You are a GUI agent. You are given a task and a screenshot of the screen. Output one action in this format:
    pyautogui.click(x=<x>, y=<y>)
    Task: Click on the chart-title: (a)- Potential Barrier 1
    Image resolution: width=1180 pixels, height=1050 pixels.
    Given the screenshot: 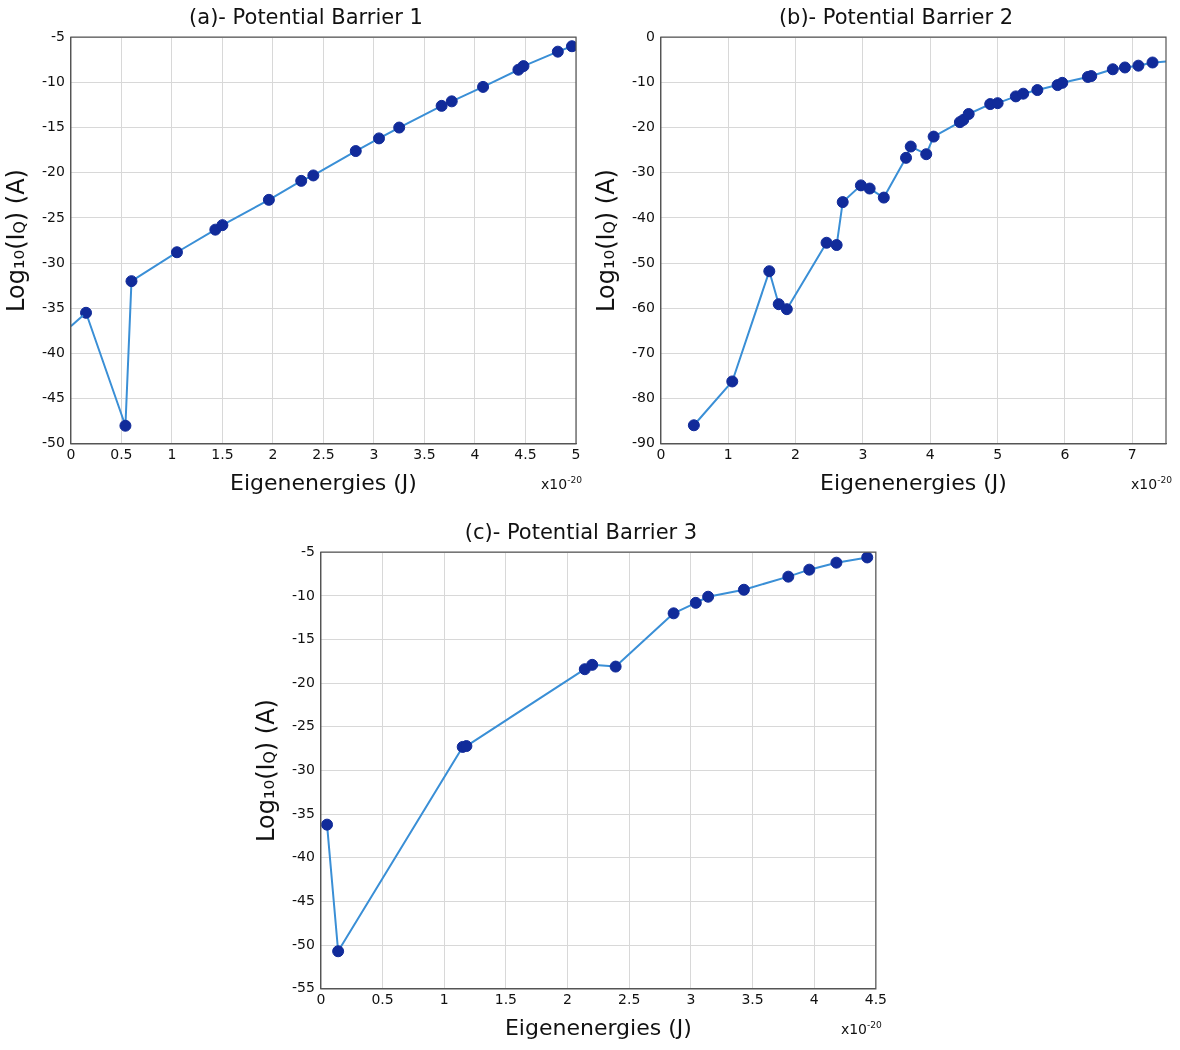 What is the action you would take?
    pyautogui.click(x=306, y=17)
    